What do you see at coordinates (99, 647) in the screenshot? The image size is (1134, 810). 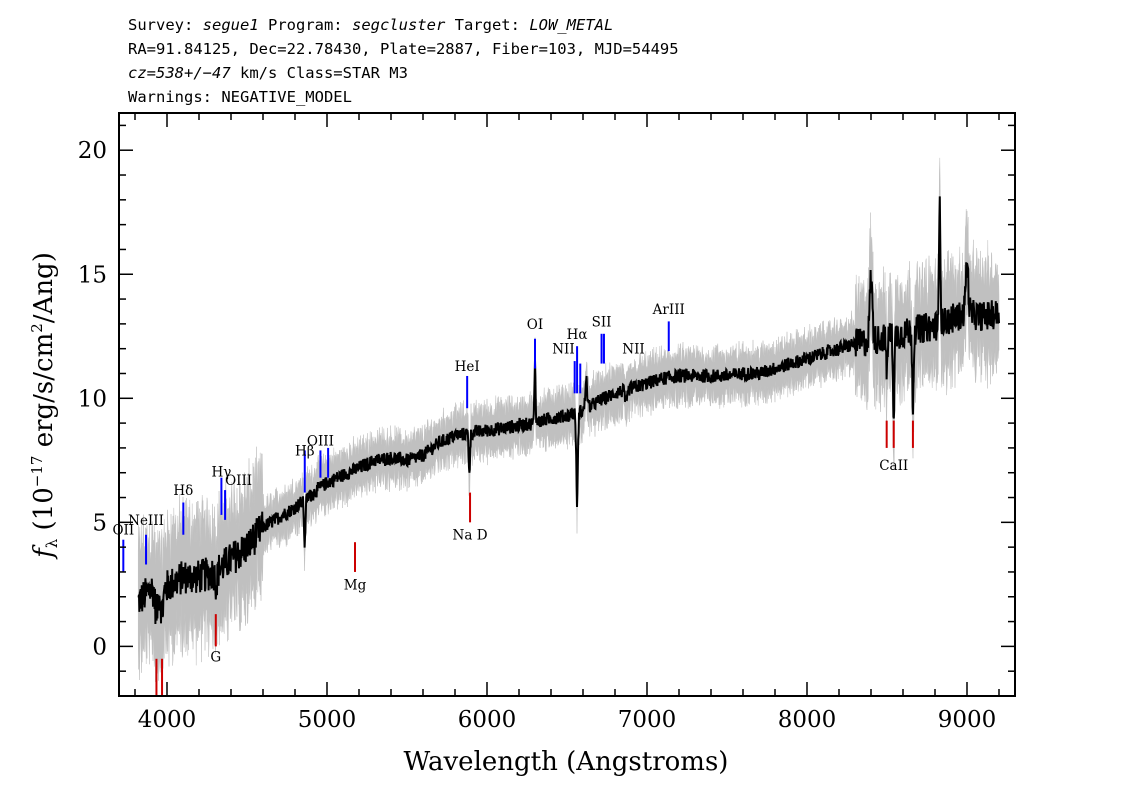 I see `y-tick-label: 0` at bounding box center [99, 647].